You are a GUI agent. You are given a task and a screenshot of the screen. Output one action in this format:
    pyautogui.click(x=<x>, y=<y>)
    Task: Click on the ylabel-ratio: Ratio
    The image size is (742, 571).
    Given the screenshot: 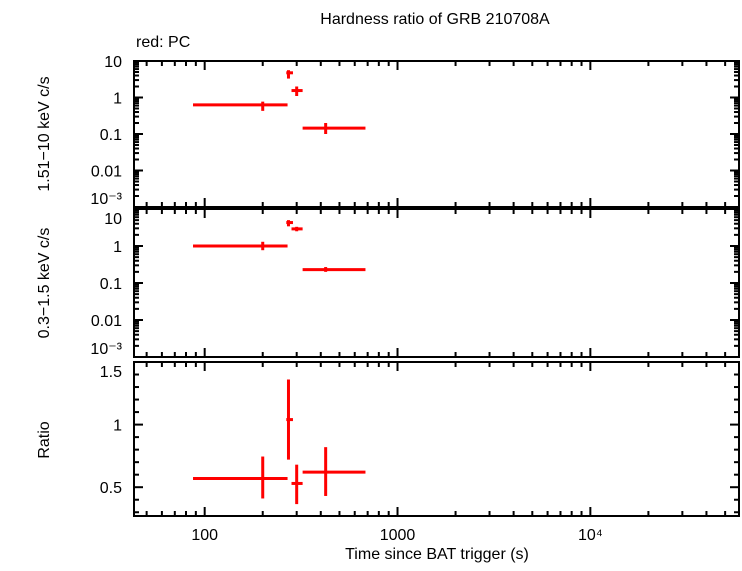 What is the action you would take?
    pyautogui.click(x=44, y=439)
    